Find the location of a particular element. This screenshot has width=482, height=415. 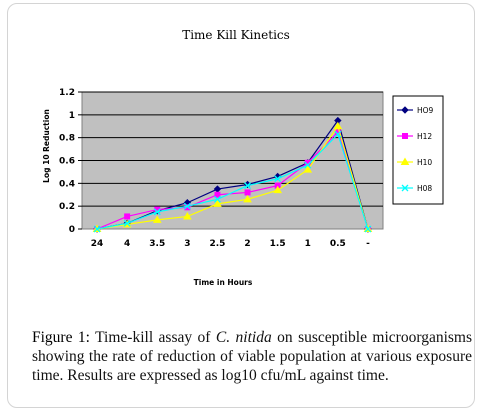

legend-marker-h08 is located at coordinates (405, 188).